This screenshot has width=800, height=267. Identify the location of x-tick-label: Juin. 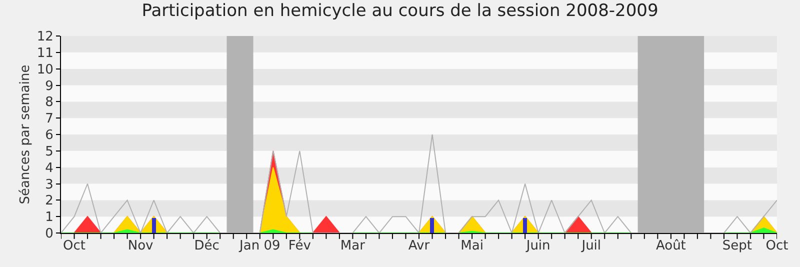
(537, 246).